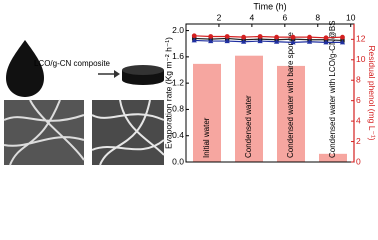  Describe the element at coordinates (317, 17) in the screenshot. I see `x-tick-label: 8` at that location.